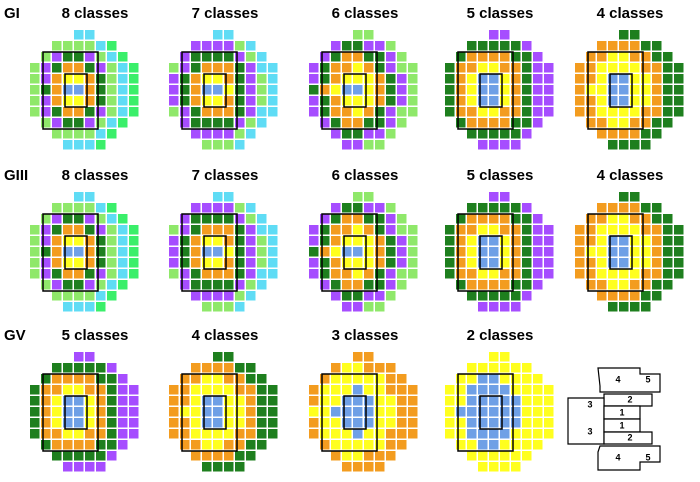  Describe the element at coordinates (629, 399) in the screenshot. I see `legend-label: 2` at that location.